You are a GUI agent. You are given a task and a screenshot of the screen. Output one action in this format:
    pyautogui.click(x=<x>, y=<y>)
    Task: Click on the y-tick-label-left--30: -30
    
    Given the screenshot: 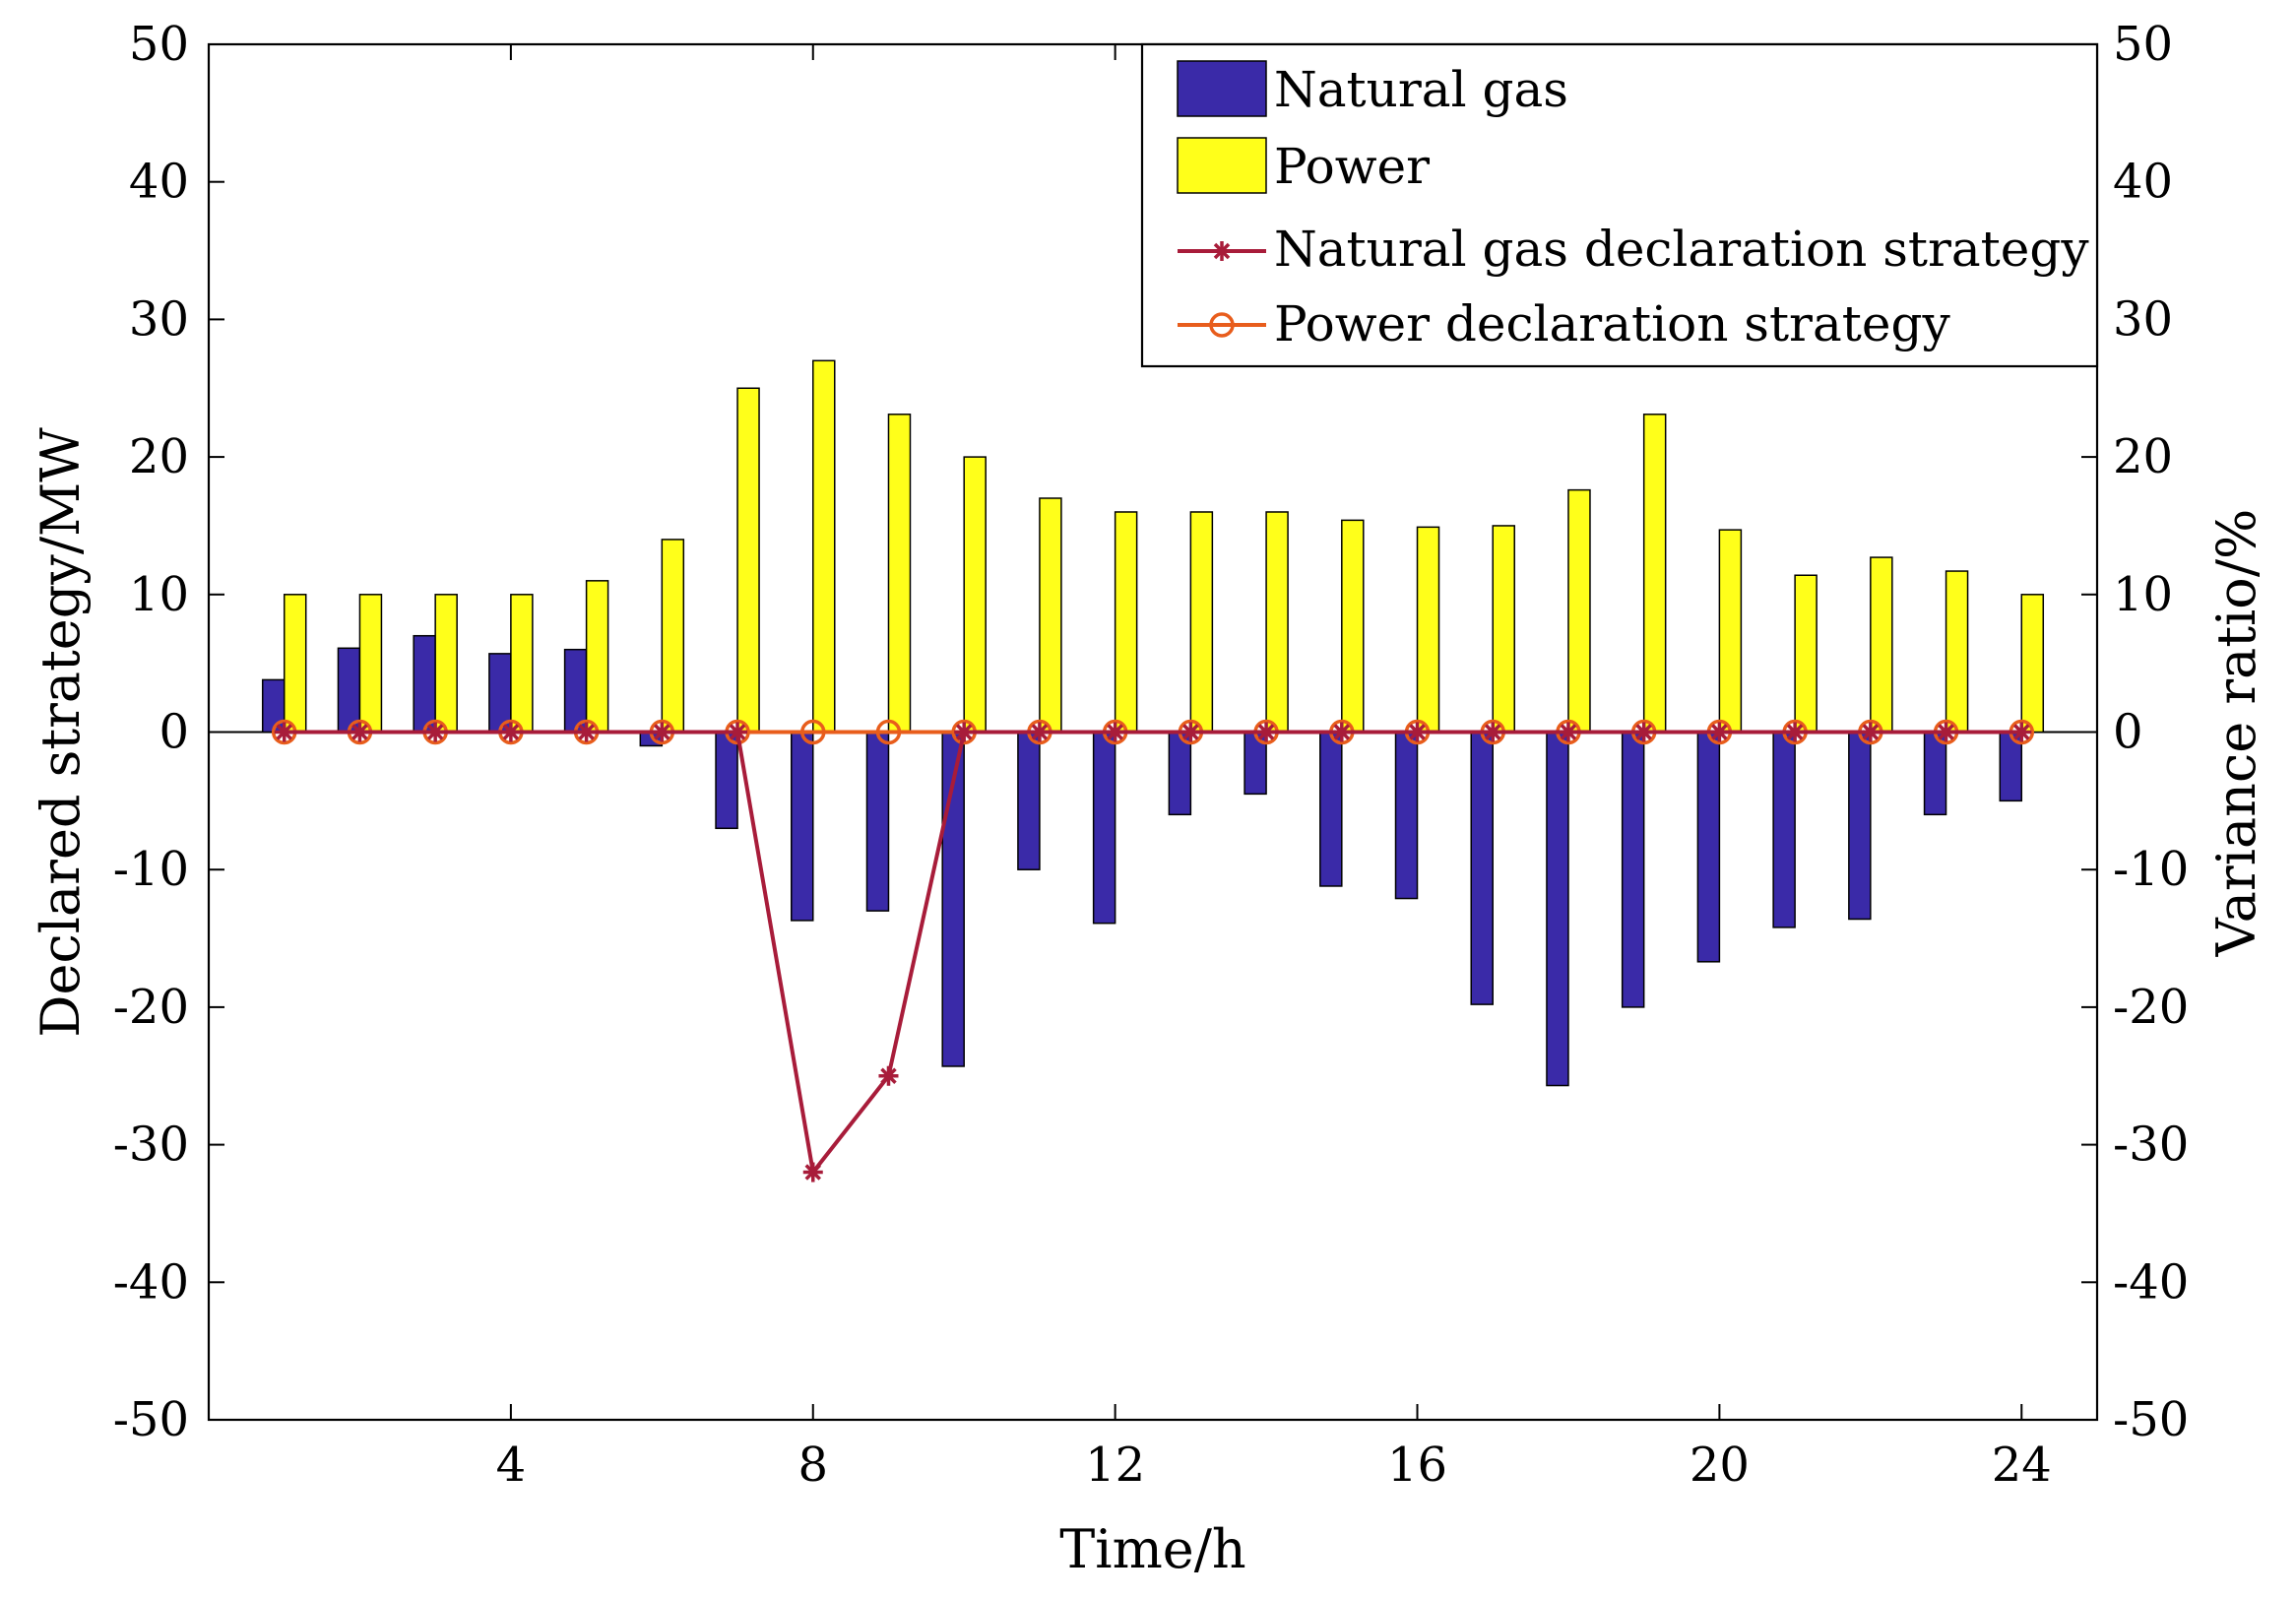 What is the action you would take?
    pyautogui.click(x=151, y=1145)
    